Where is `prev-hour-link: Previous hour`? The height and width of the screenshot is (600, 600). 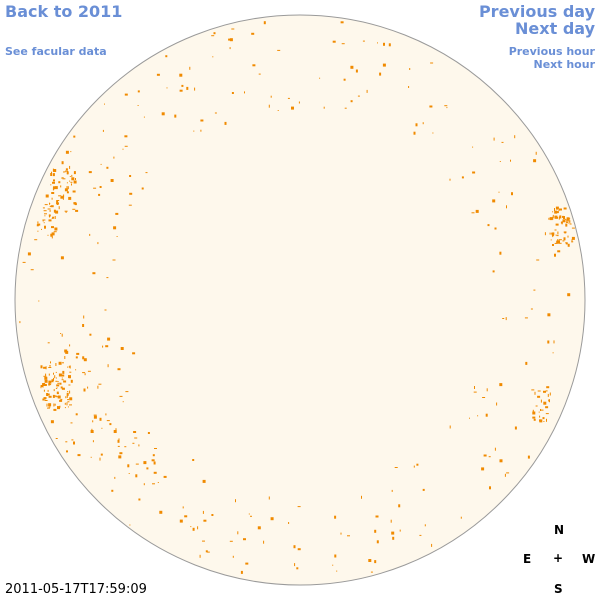 prev-hour-link: Previous hour is located at coordinates (551, 51).